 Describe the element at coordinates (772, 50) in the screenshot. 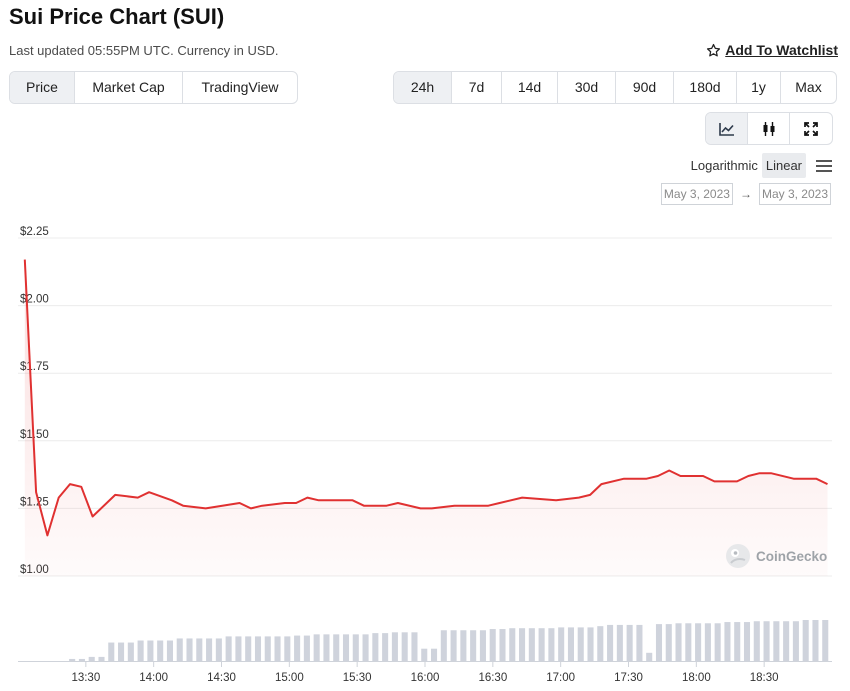

I see `add-to-watchlist-link: Add To Watchlist` at that location.